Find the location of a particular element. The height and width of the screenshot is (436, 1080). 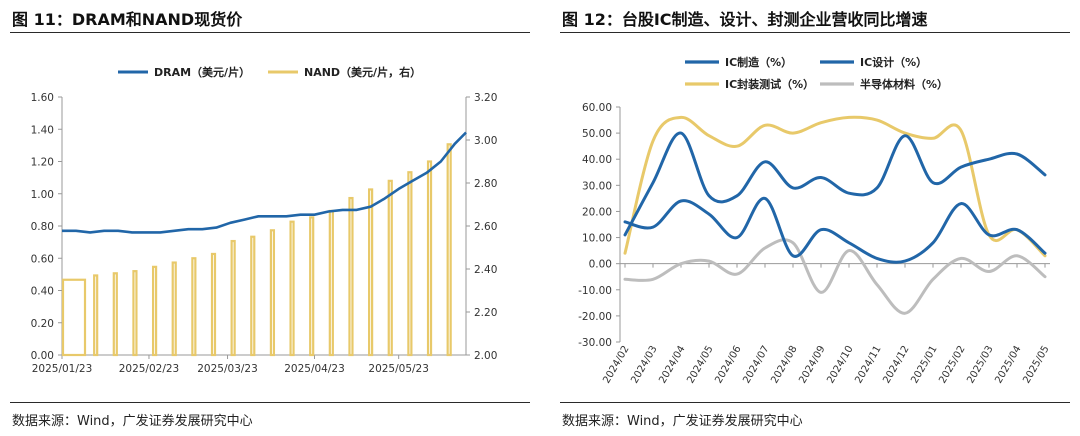

y-left-tick-label: 1.40 is located at coordinates (42, 130).